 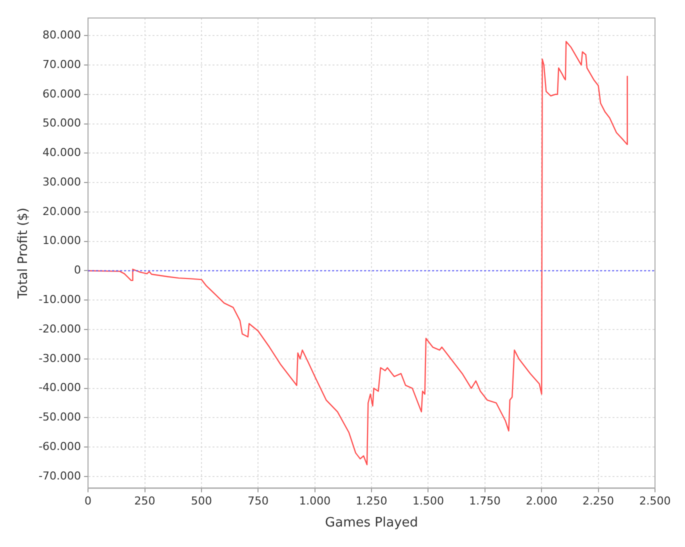 I want to click on y-tick-label: 50.000, so click(x=62, y=123).